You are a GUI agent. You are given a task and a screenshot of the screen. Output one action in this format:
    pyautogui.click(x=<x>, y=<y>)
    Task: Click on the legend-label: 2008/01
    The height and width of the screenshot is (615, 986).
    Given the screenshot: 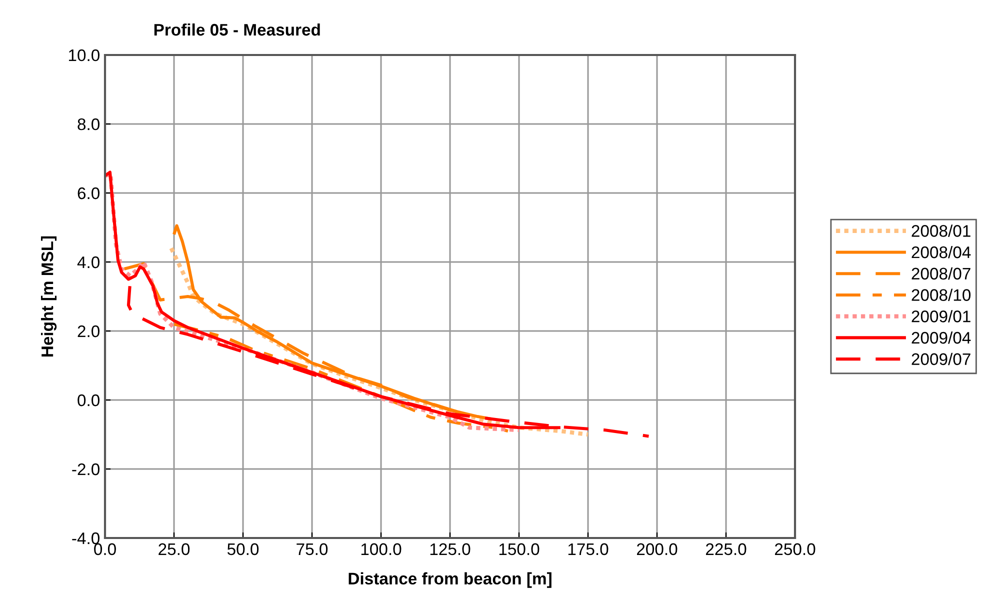 What is the action you would take?
    pyautogui.click(x=941, y=230)
    